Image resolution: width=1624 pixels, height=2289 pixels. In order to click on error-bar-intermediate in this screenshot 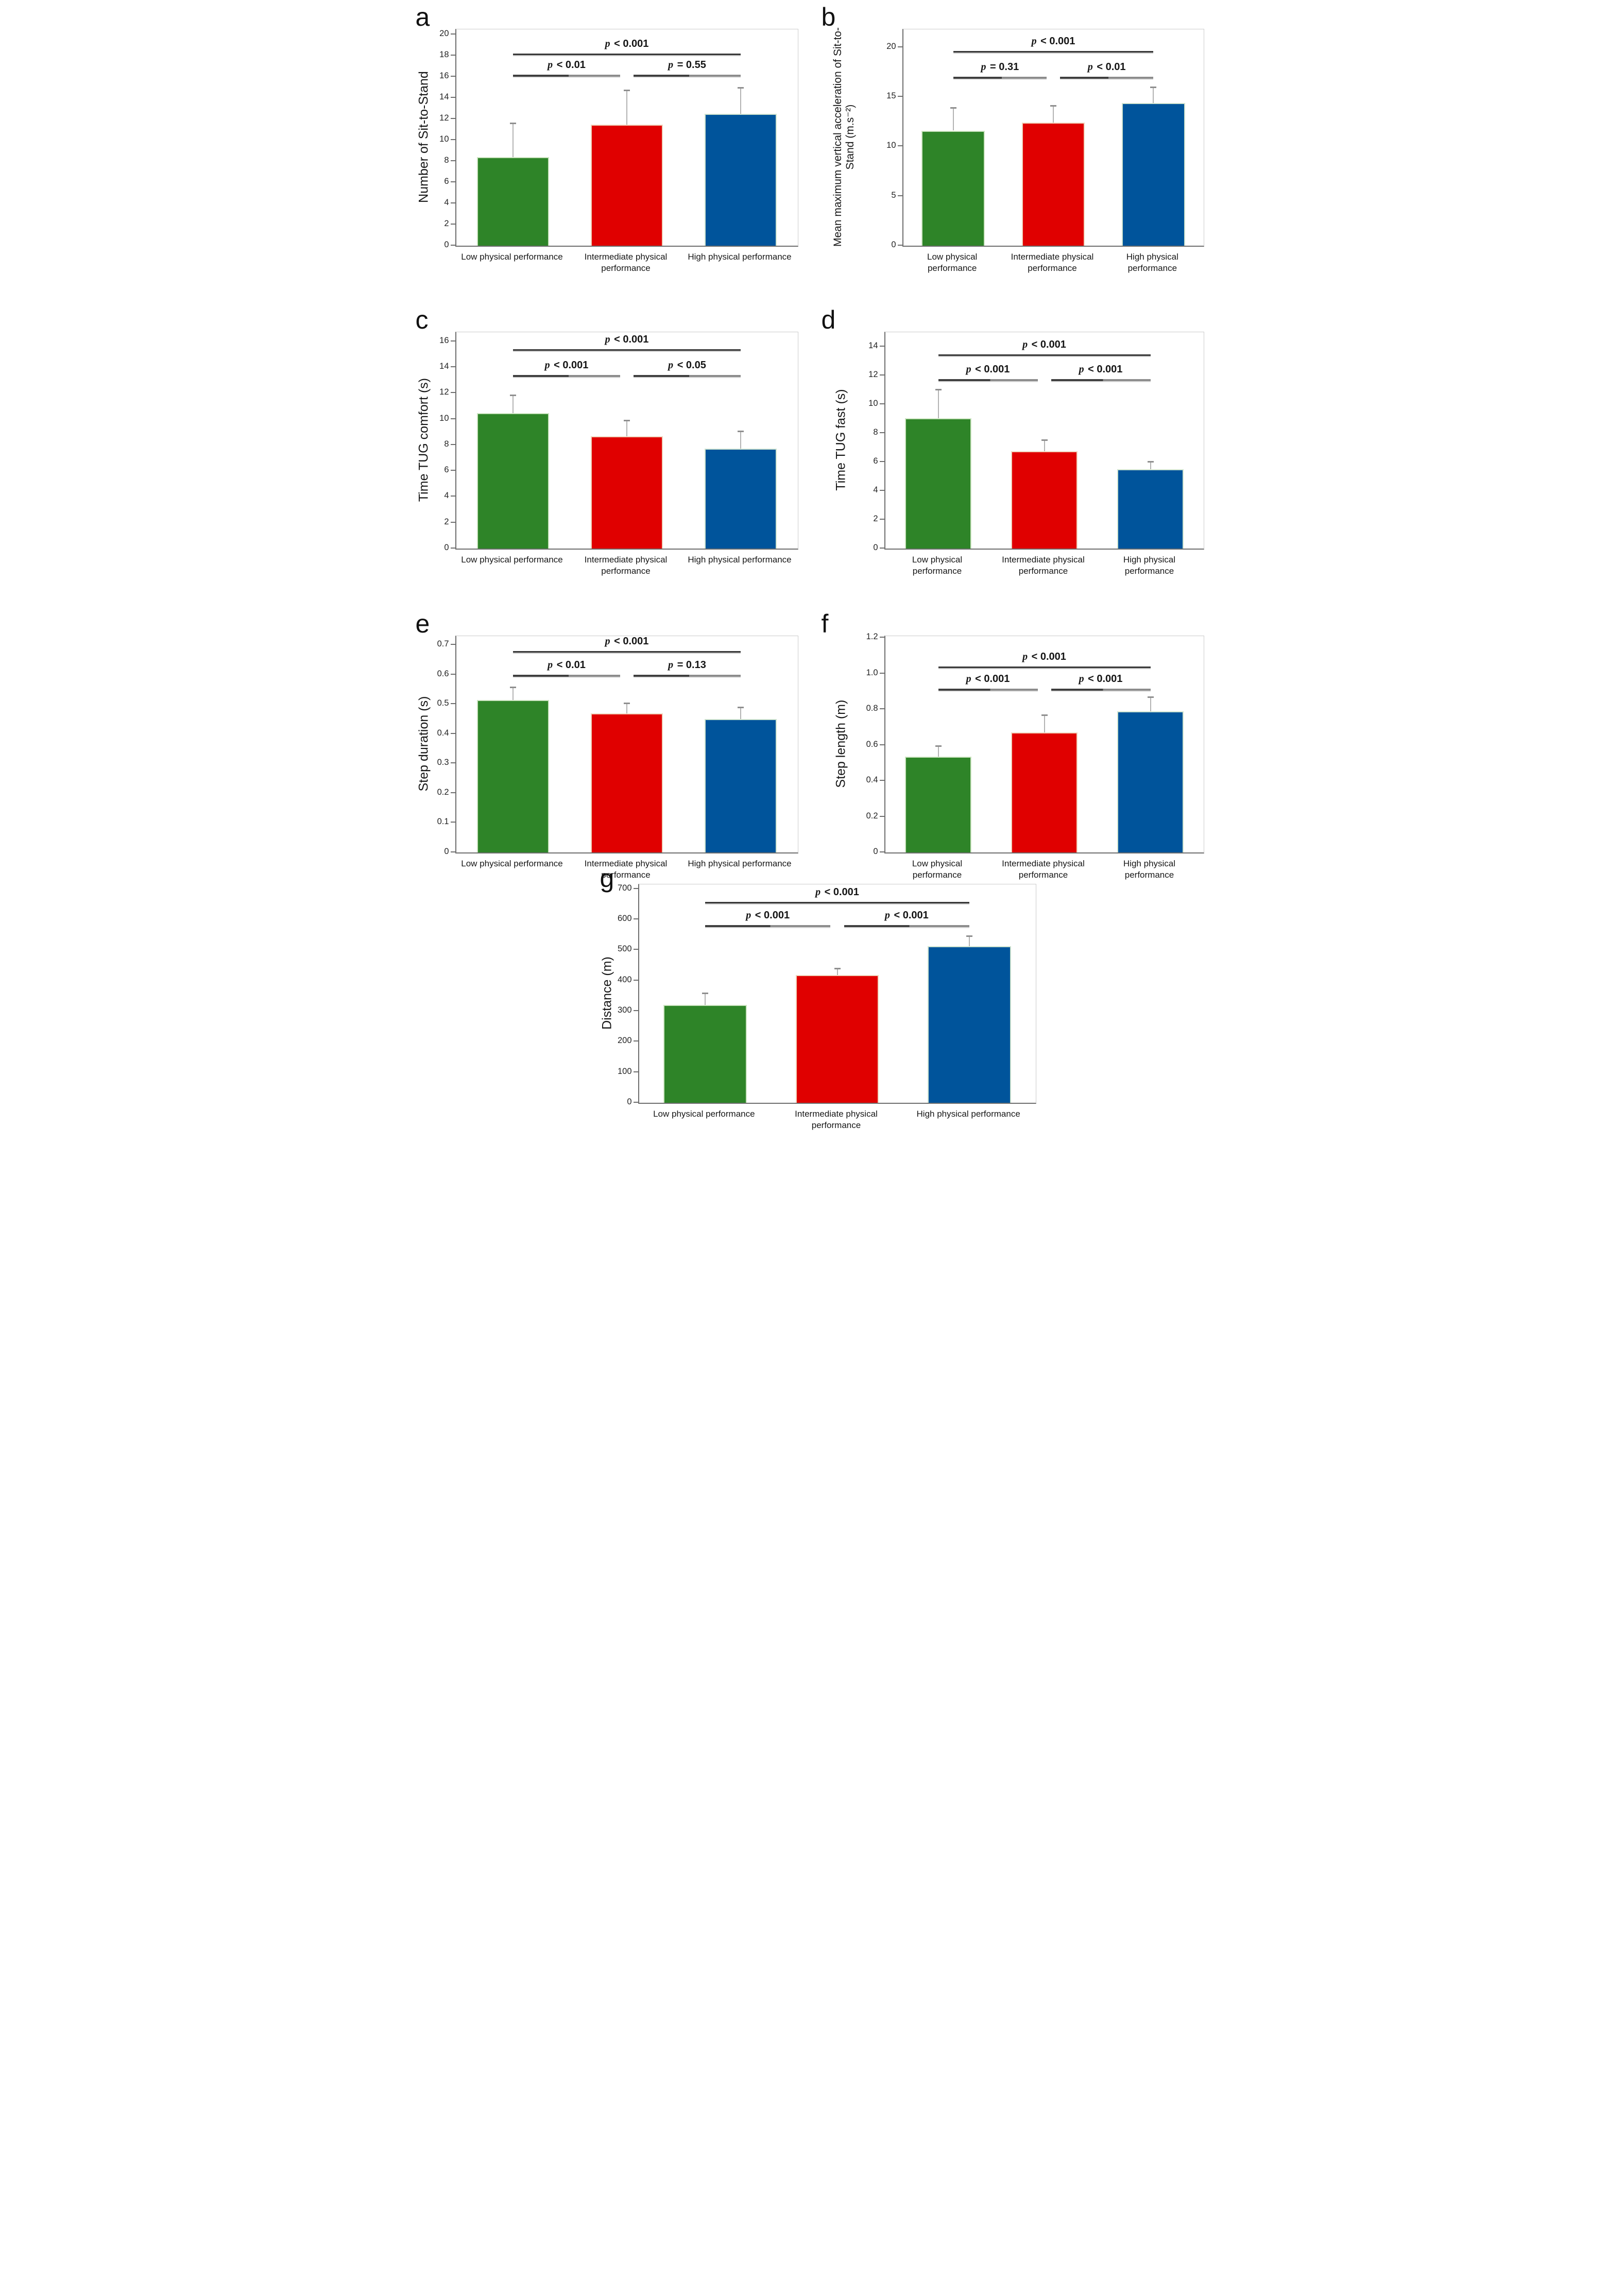, I will do `click(1044, 723)`.